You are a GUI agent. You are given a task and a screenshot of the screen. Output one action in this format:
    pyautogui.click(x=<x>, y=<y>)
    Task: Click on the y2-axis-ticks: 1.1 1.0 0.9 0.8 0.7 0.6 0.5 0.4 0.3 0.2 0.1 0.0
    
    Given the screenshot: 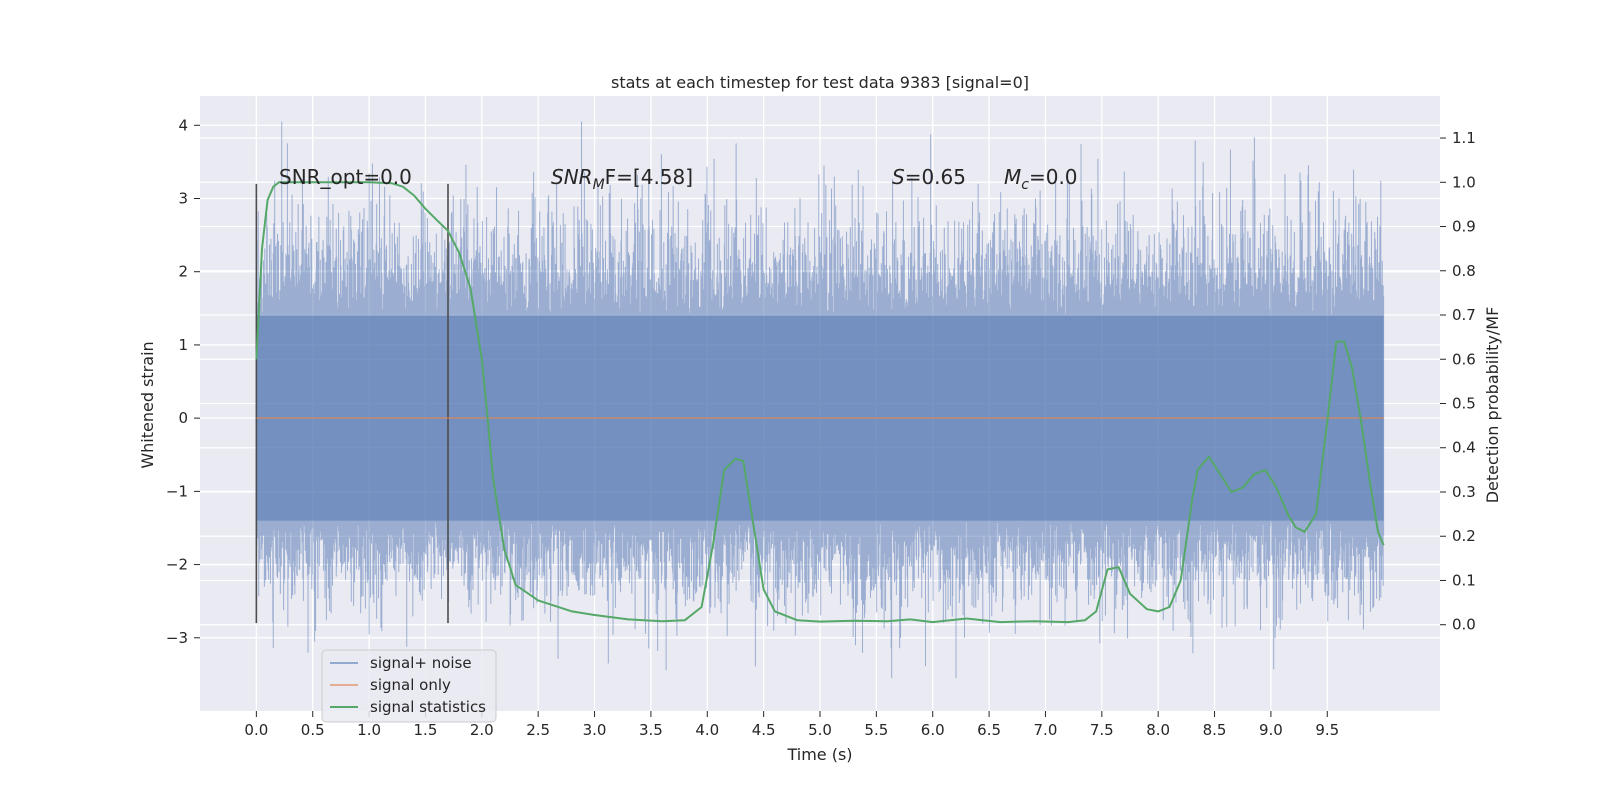 What is the action you would take?
    pyautogui.click(x=1458, y=381)
    